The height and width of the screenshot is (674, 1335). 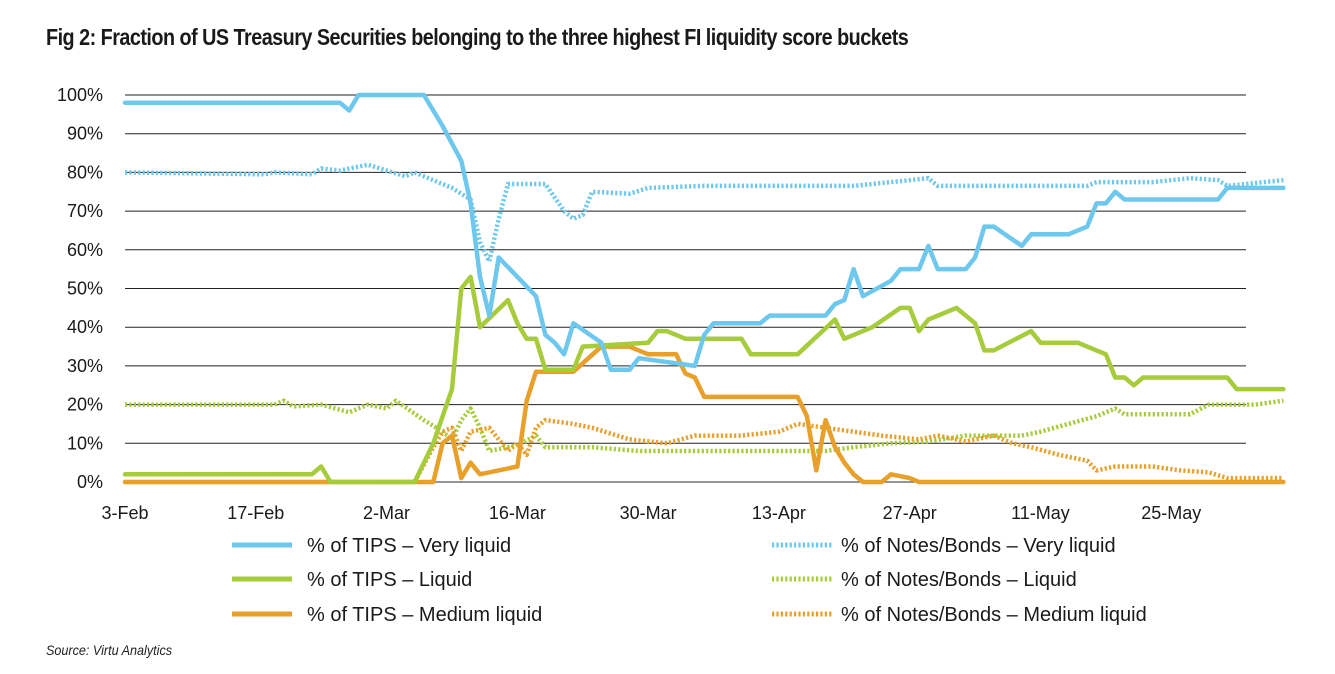 I want to click on y-tick-label: 10%, so click(x=85, y=443).